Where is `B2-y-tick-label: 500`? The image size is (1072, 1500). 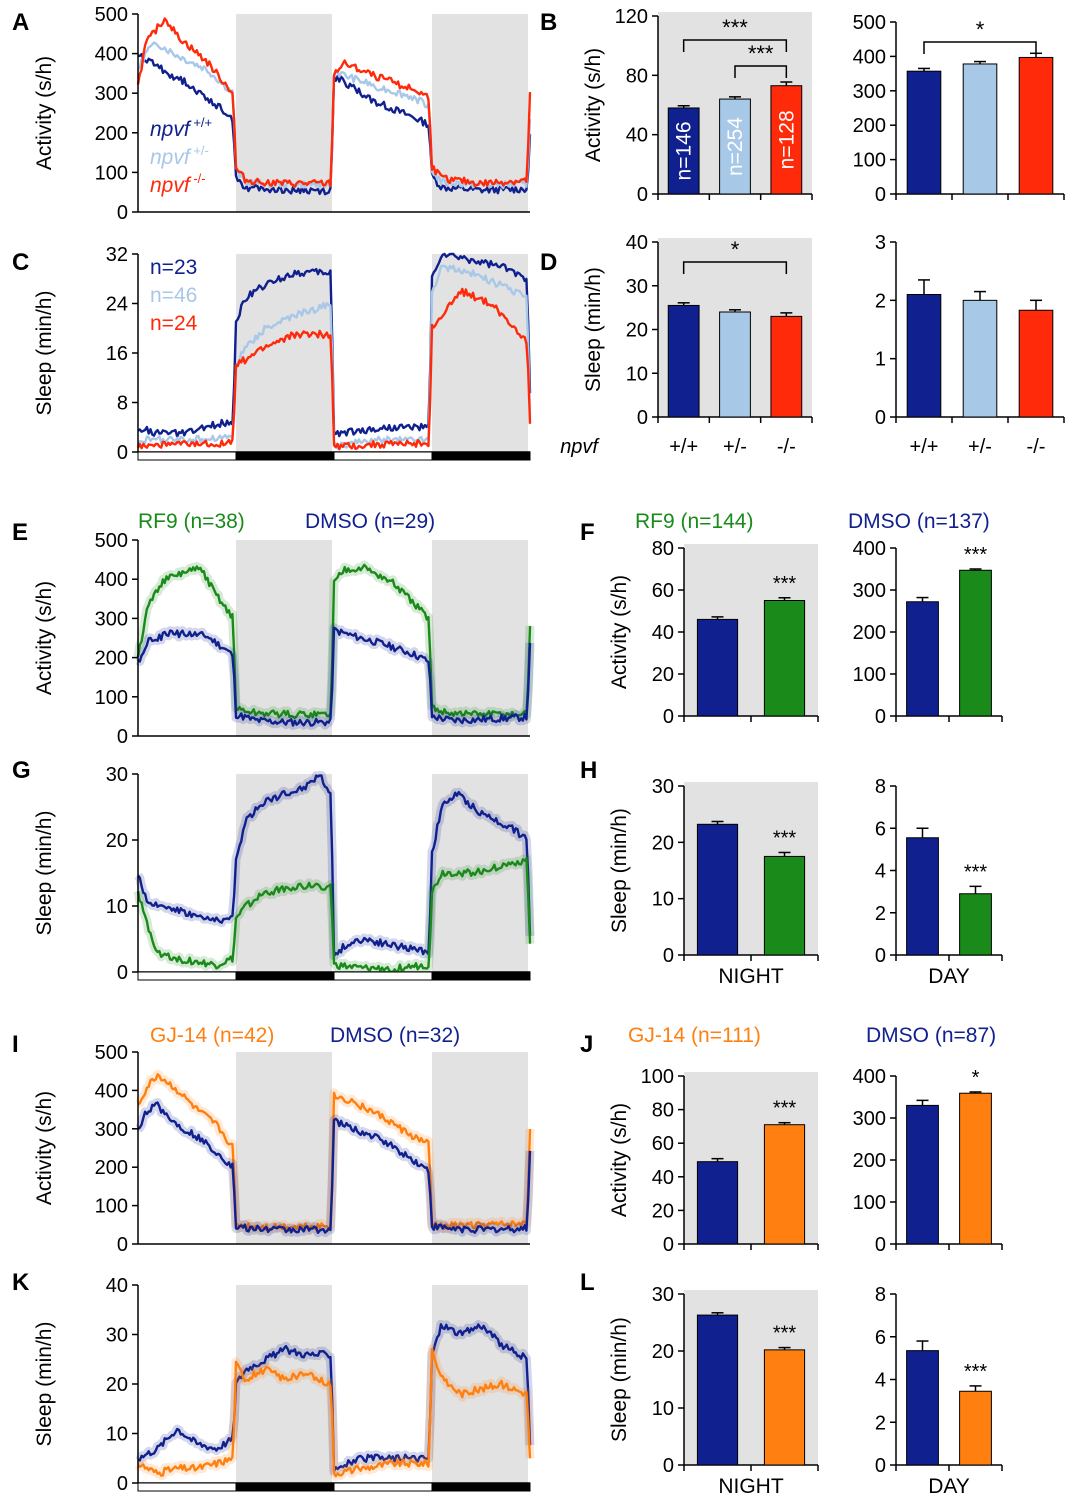 B2-y-tick-label: 500 is located at coordinates (869, 23).